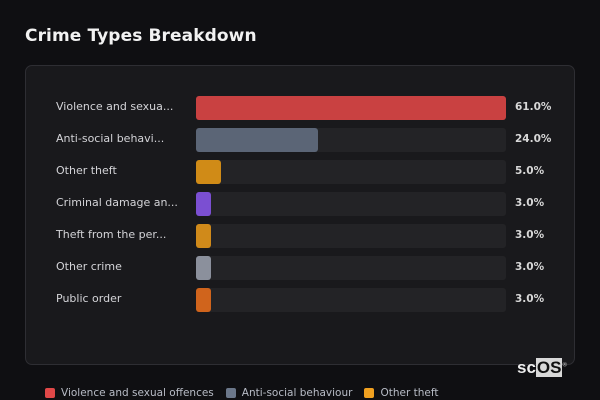 The width and height of the screenshot is (600, 400). What do you see at coordinates (533, 139) in the screenshot?
I see `bar-value-label: 24.0%` at bounding box center [533, 139].